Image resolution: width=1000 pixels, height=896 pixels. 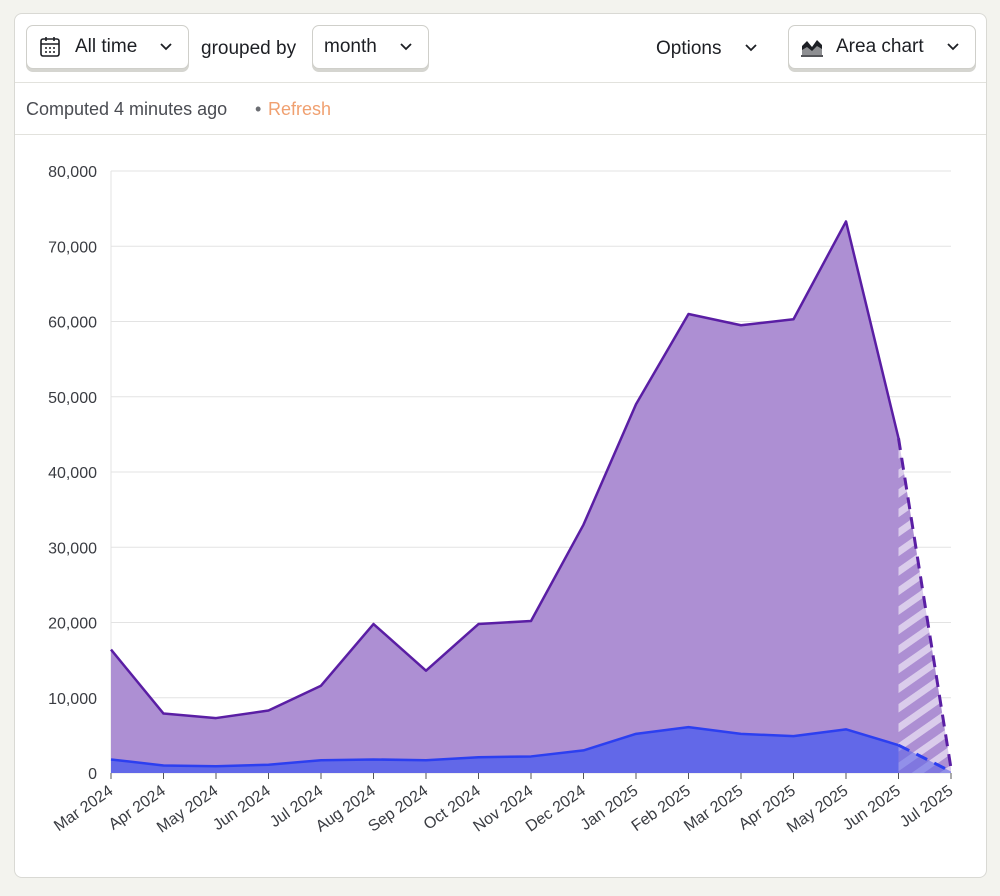 What do you see at coordinates (72, 548) in the screenshot?
I see `y-tick-label: 30,000` at bounding box center [72, 548].